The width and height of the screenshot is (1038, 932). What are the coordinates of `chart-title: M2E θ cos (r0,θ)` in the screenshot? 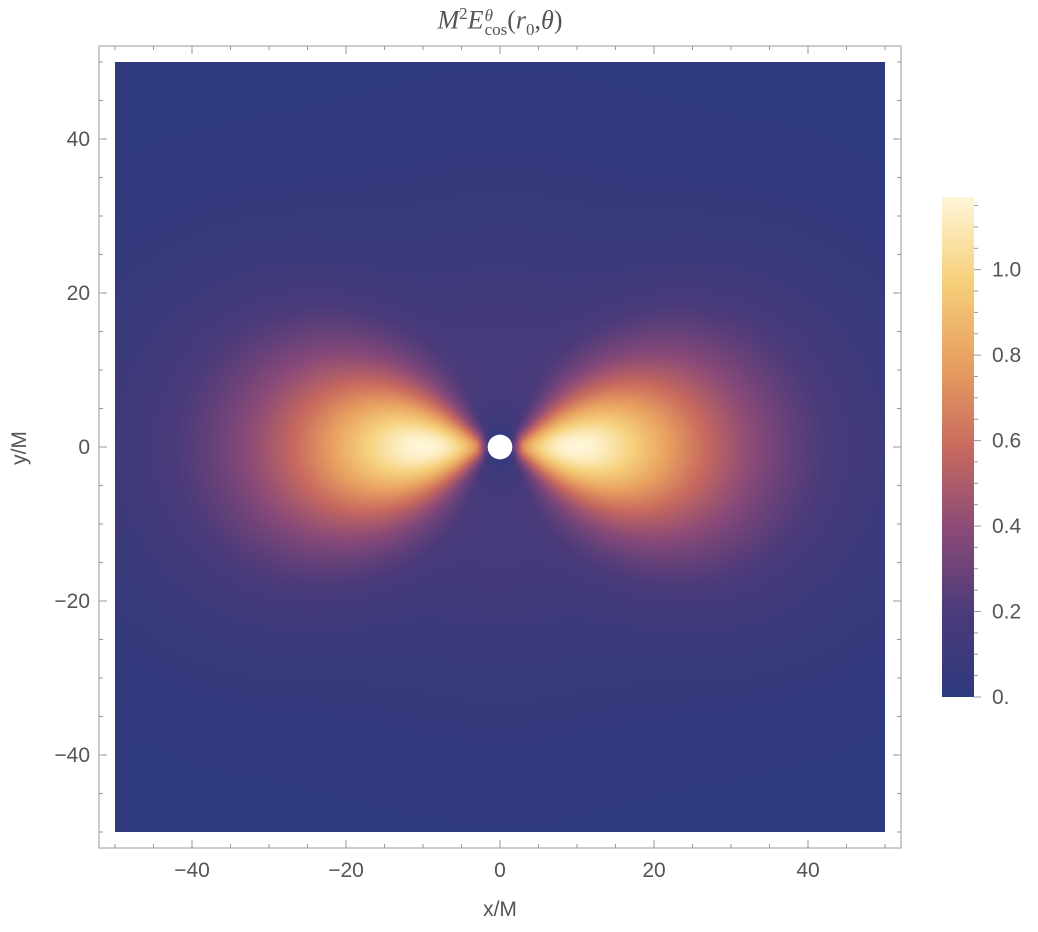 It's located at (500, 21).